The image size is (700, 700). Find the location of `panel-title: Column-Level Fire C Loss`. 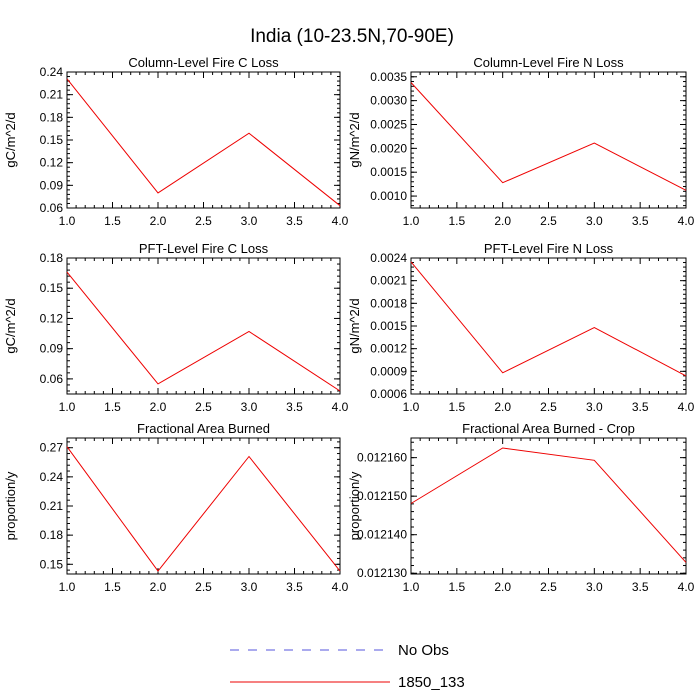

panel-title: Column-Level Fire C Loss is located at coordinates (203, 62).